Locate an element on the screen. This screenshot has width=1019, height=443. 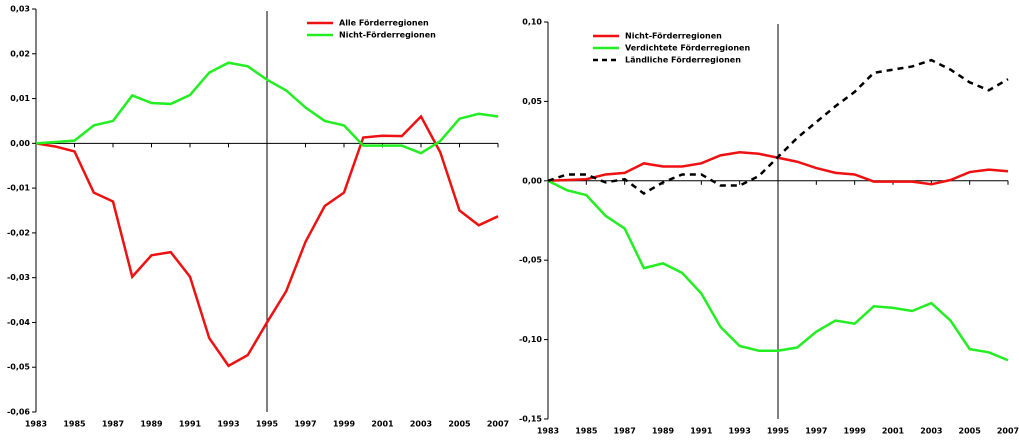
legend-label: Verdichtete Förderregionen is located at coordinates (687, 48).